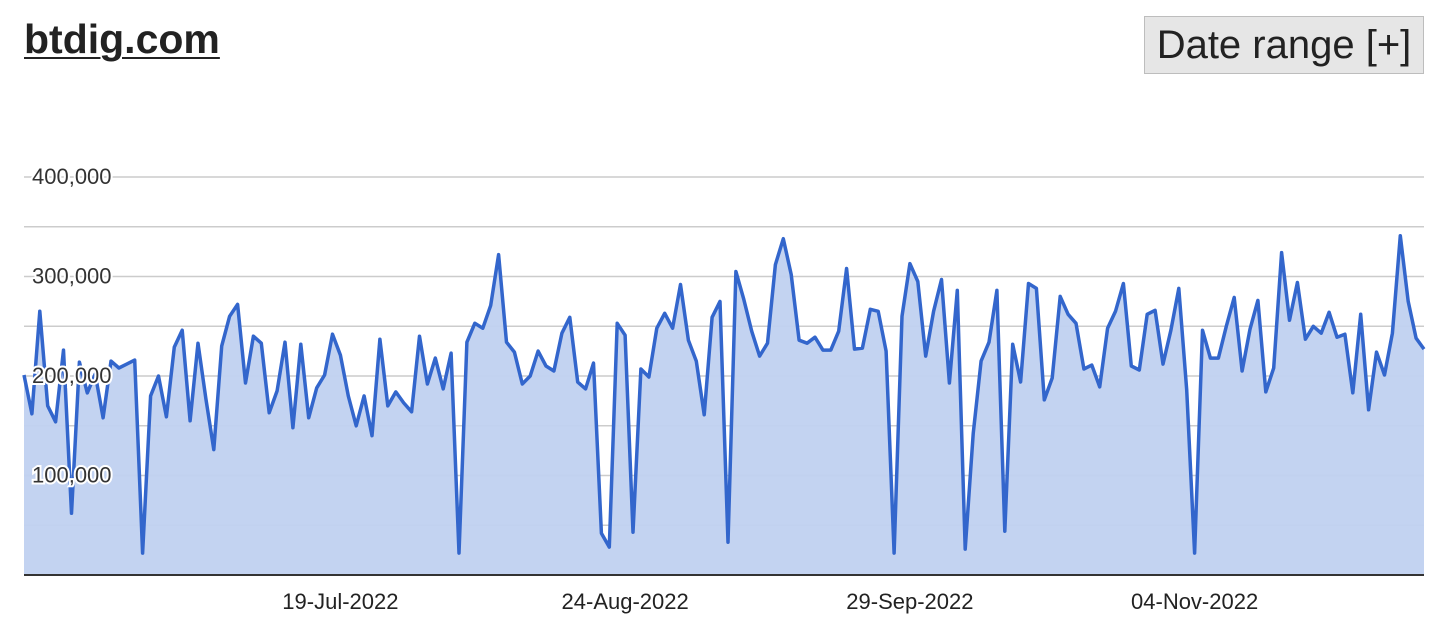 Image resolution: width=1456 pixels, height=638 pixels. What do you see at coordinates (72, 176) in the screenshot?
I see `y-tick-label: 400,000` at bounding box center [72, 176].